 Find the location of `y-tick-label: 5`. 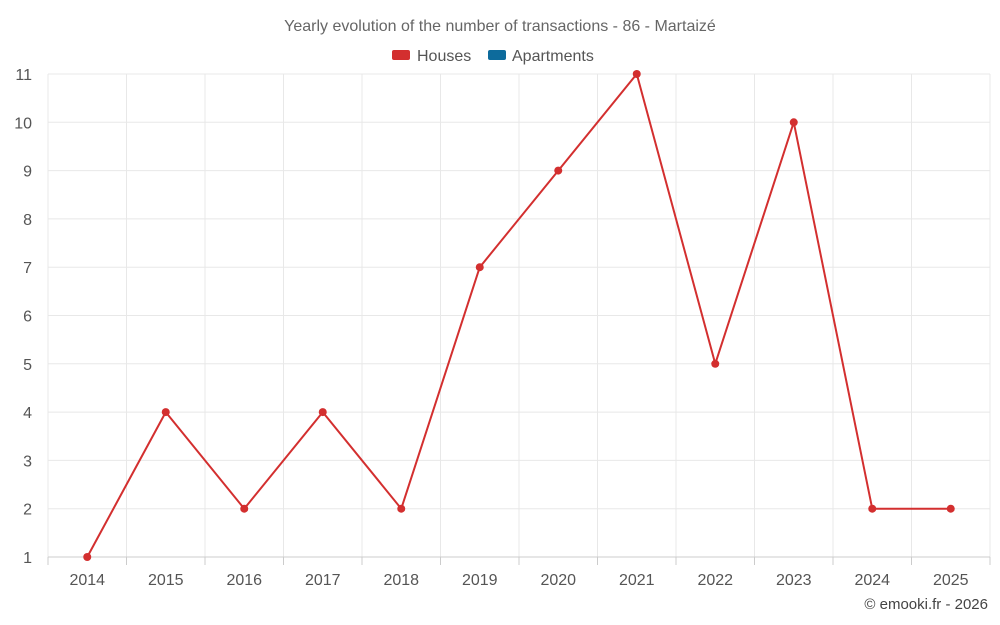

y-tick-label: 5 is located at coordinates (27, 365).